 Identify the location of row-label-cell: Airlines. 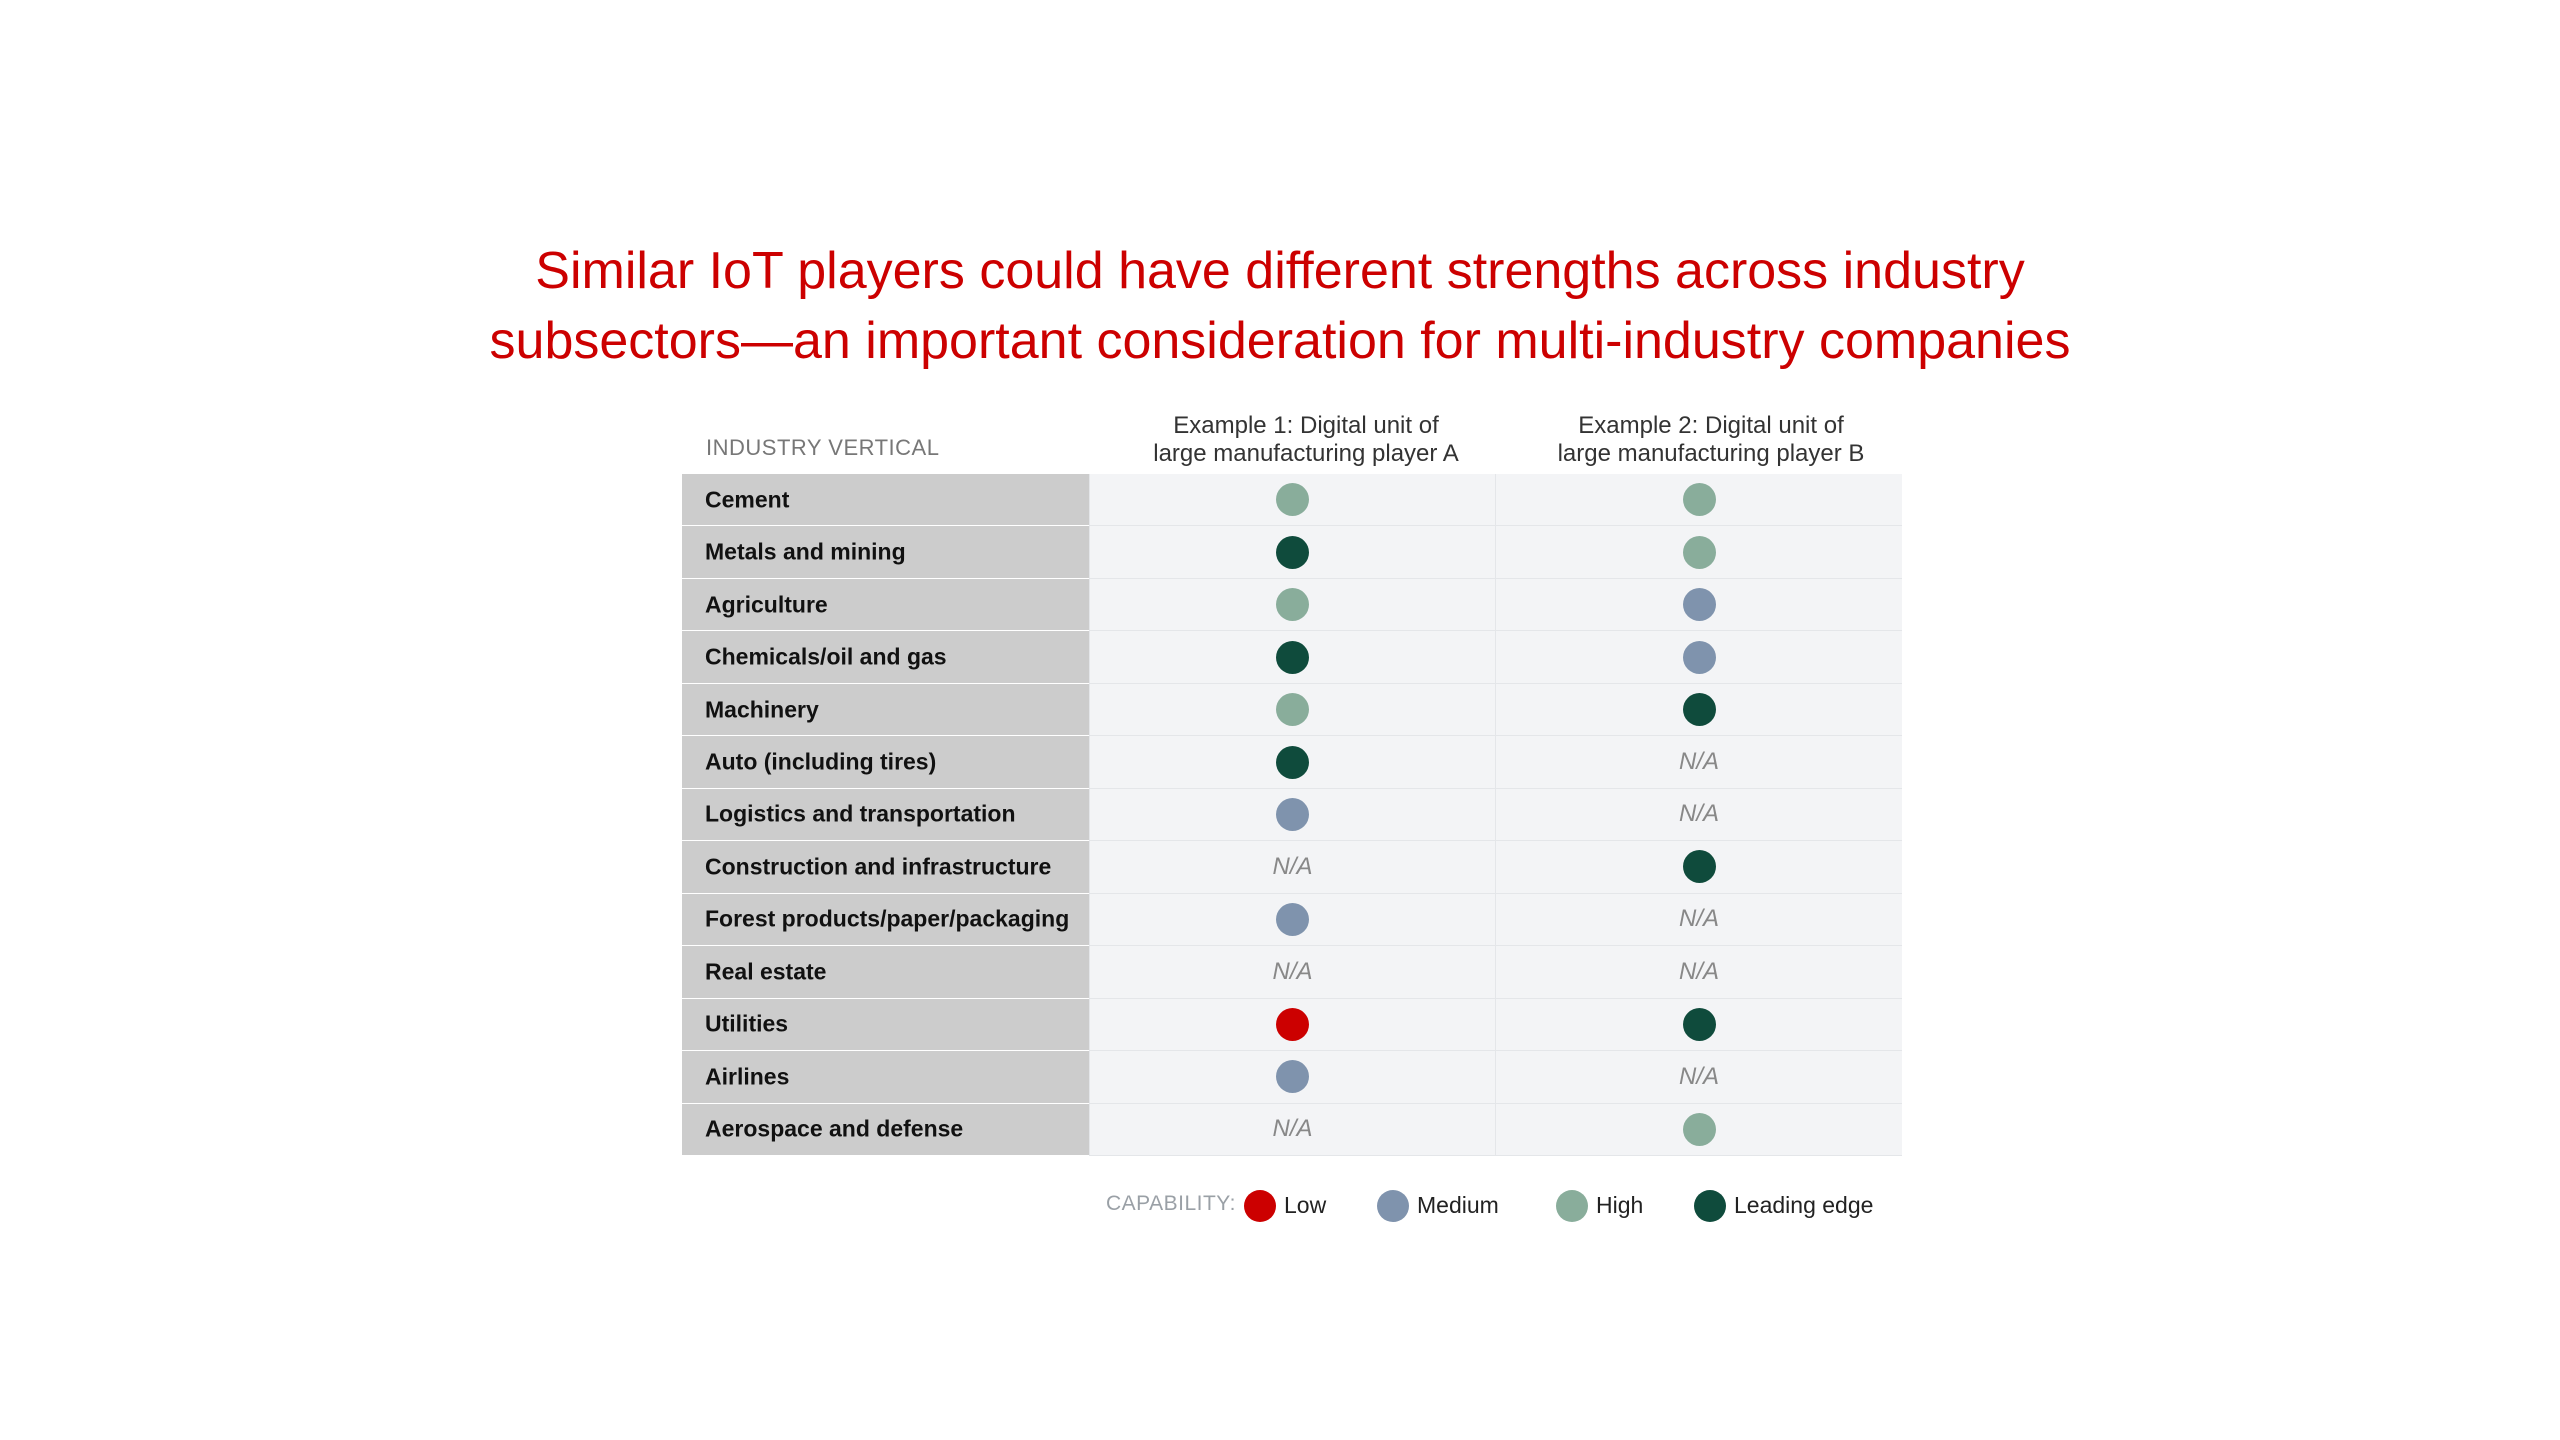
(885, 1077).